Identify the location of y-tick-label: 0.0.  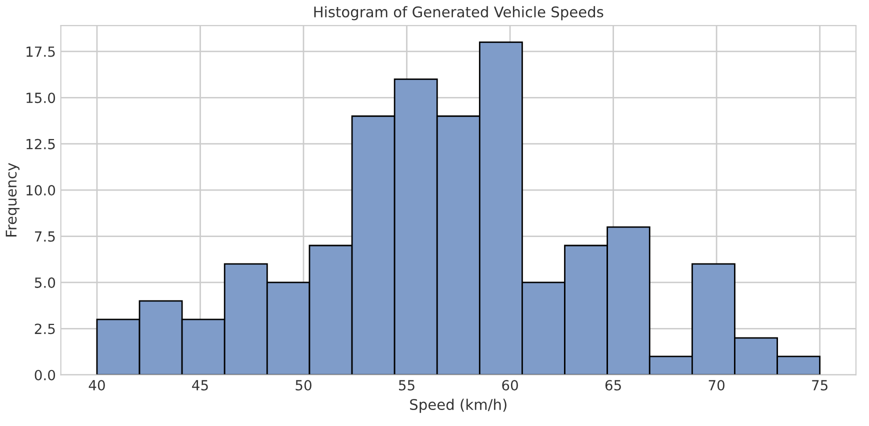
(45, 375).